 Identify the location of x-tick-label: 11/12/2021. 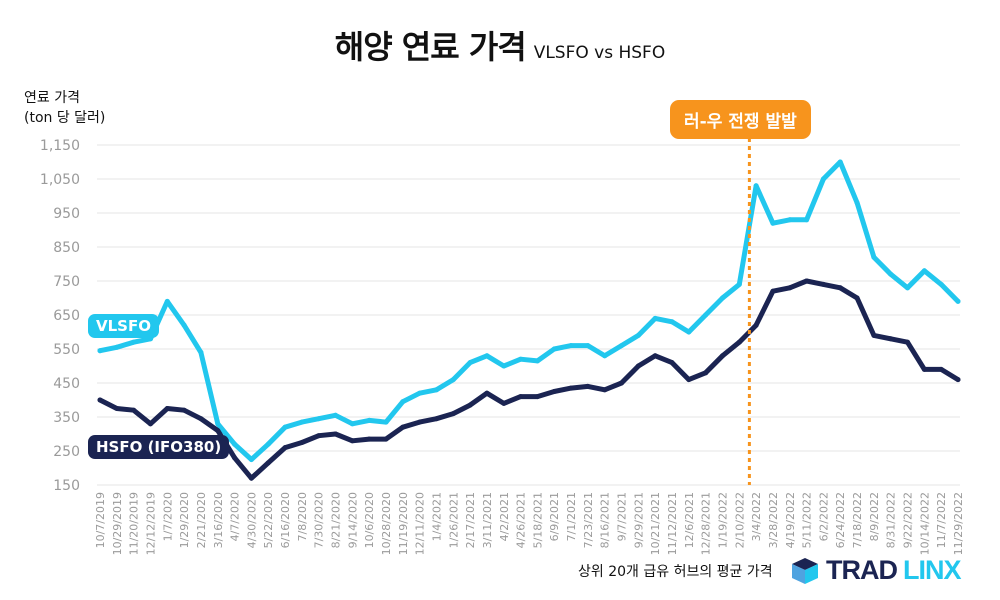
(672, 523).